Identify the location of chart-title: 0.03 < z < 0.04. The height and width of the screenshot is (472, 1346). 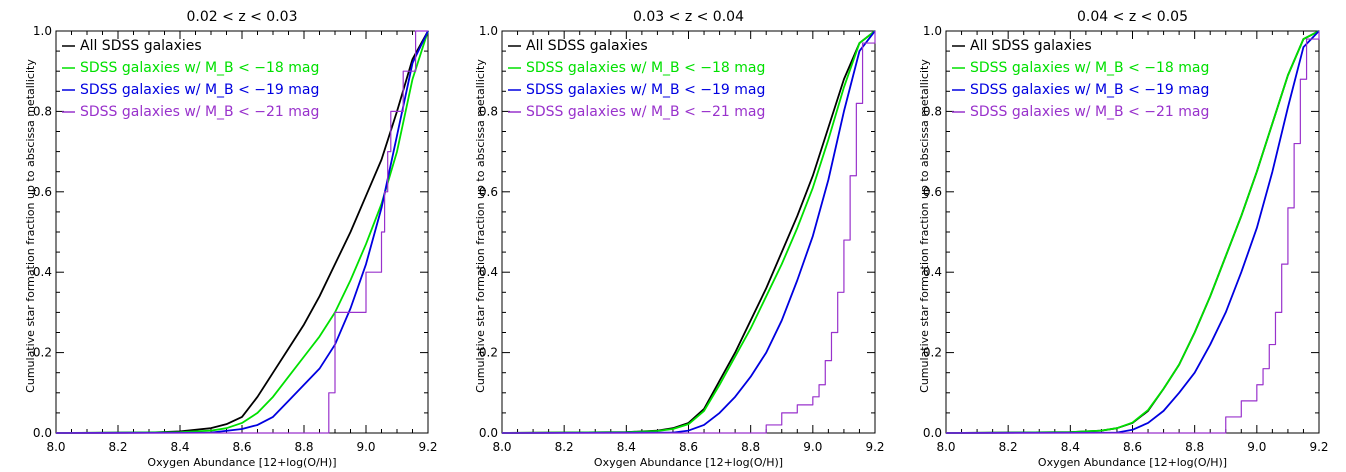
(688, 17).